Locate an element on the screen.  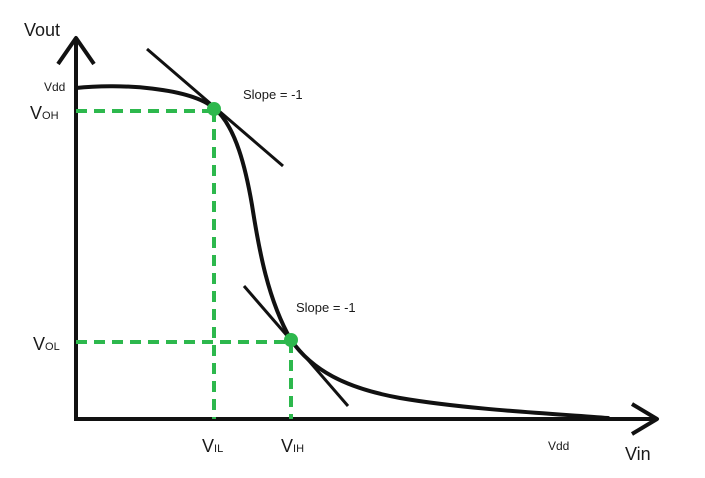
y-axis-arrowhead is located at coordinates (76, 51).